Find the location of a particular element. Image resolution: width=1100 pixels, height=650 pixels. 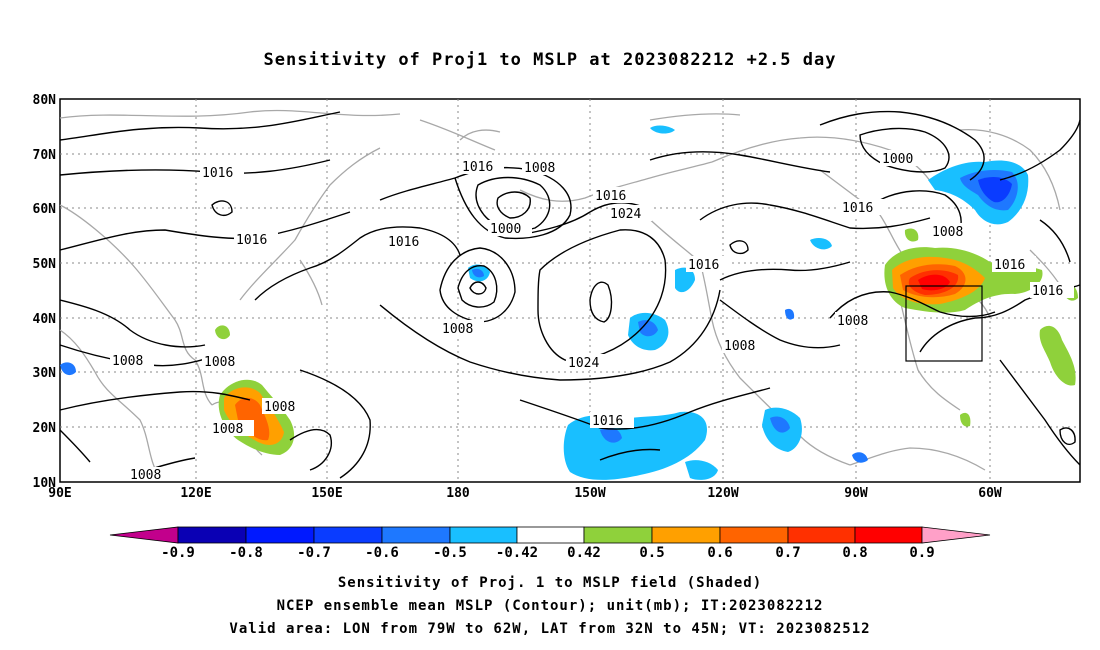

lon-label: 120W is located at coordinates (722, 493).